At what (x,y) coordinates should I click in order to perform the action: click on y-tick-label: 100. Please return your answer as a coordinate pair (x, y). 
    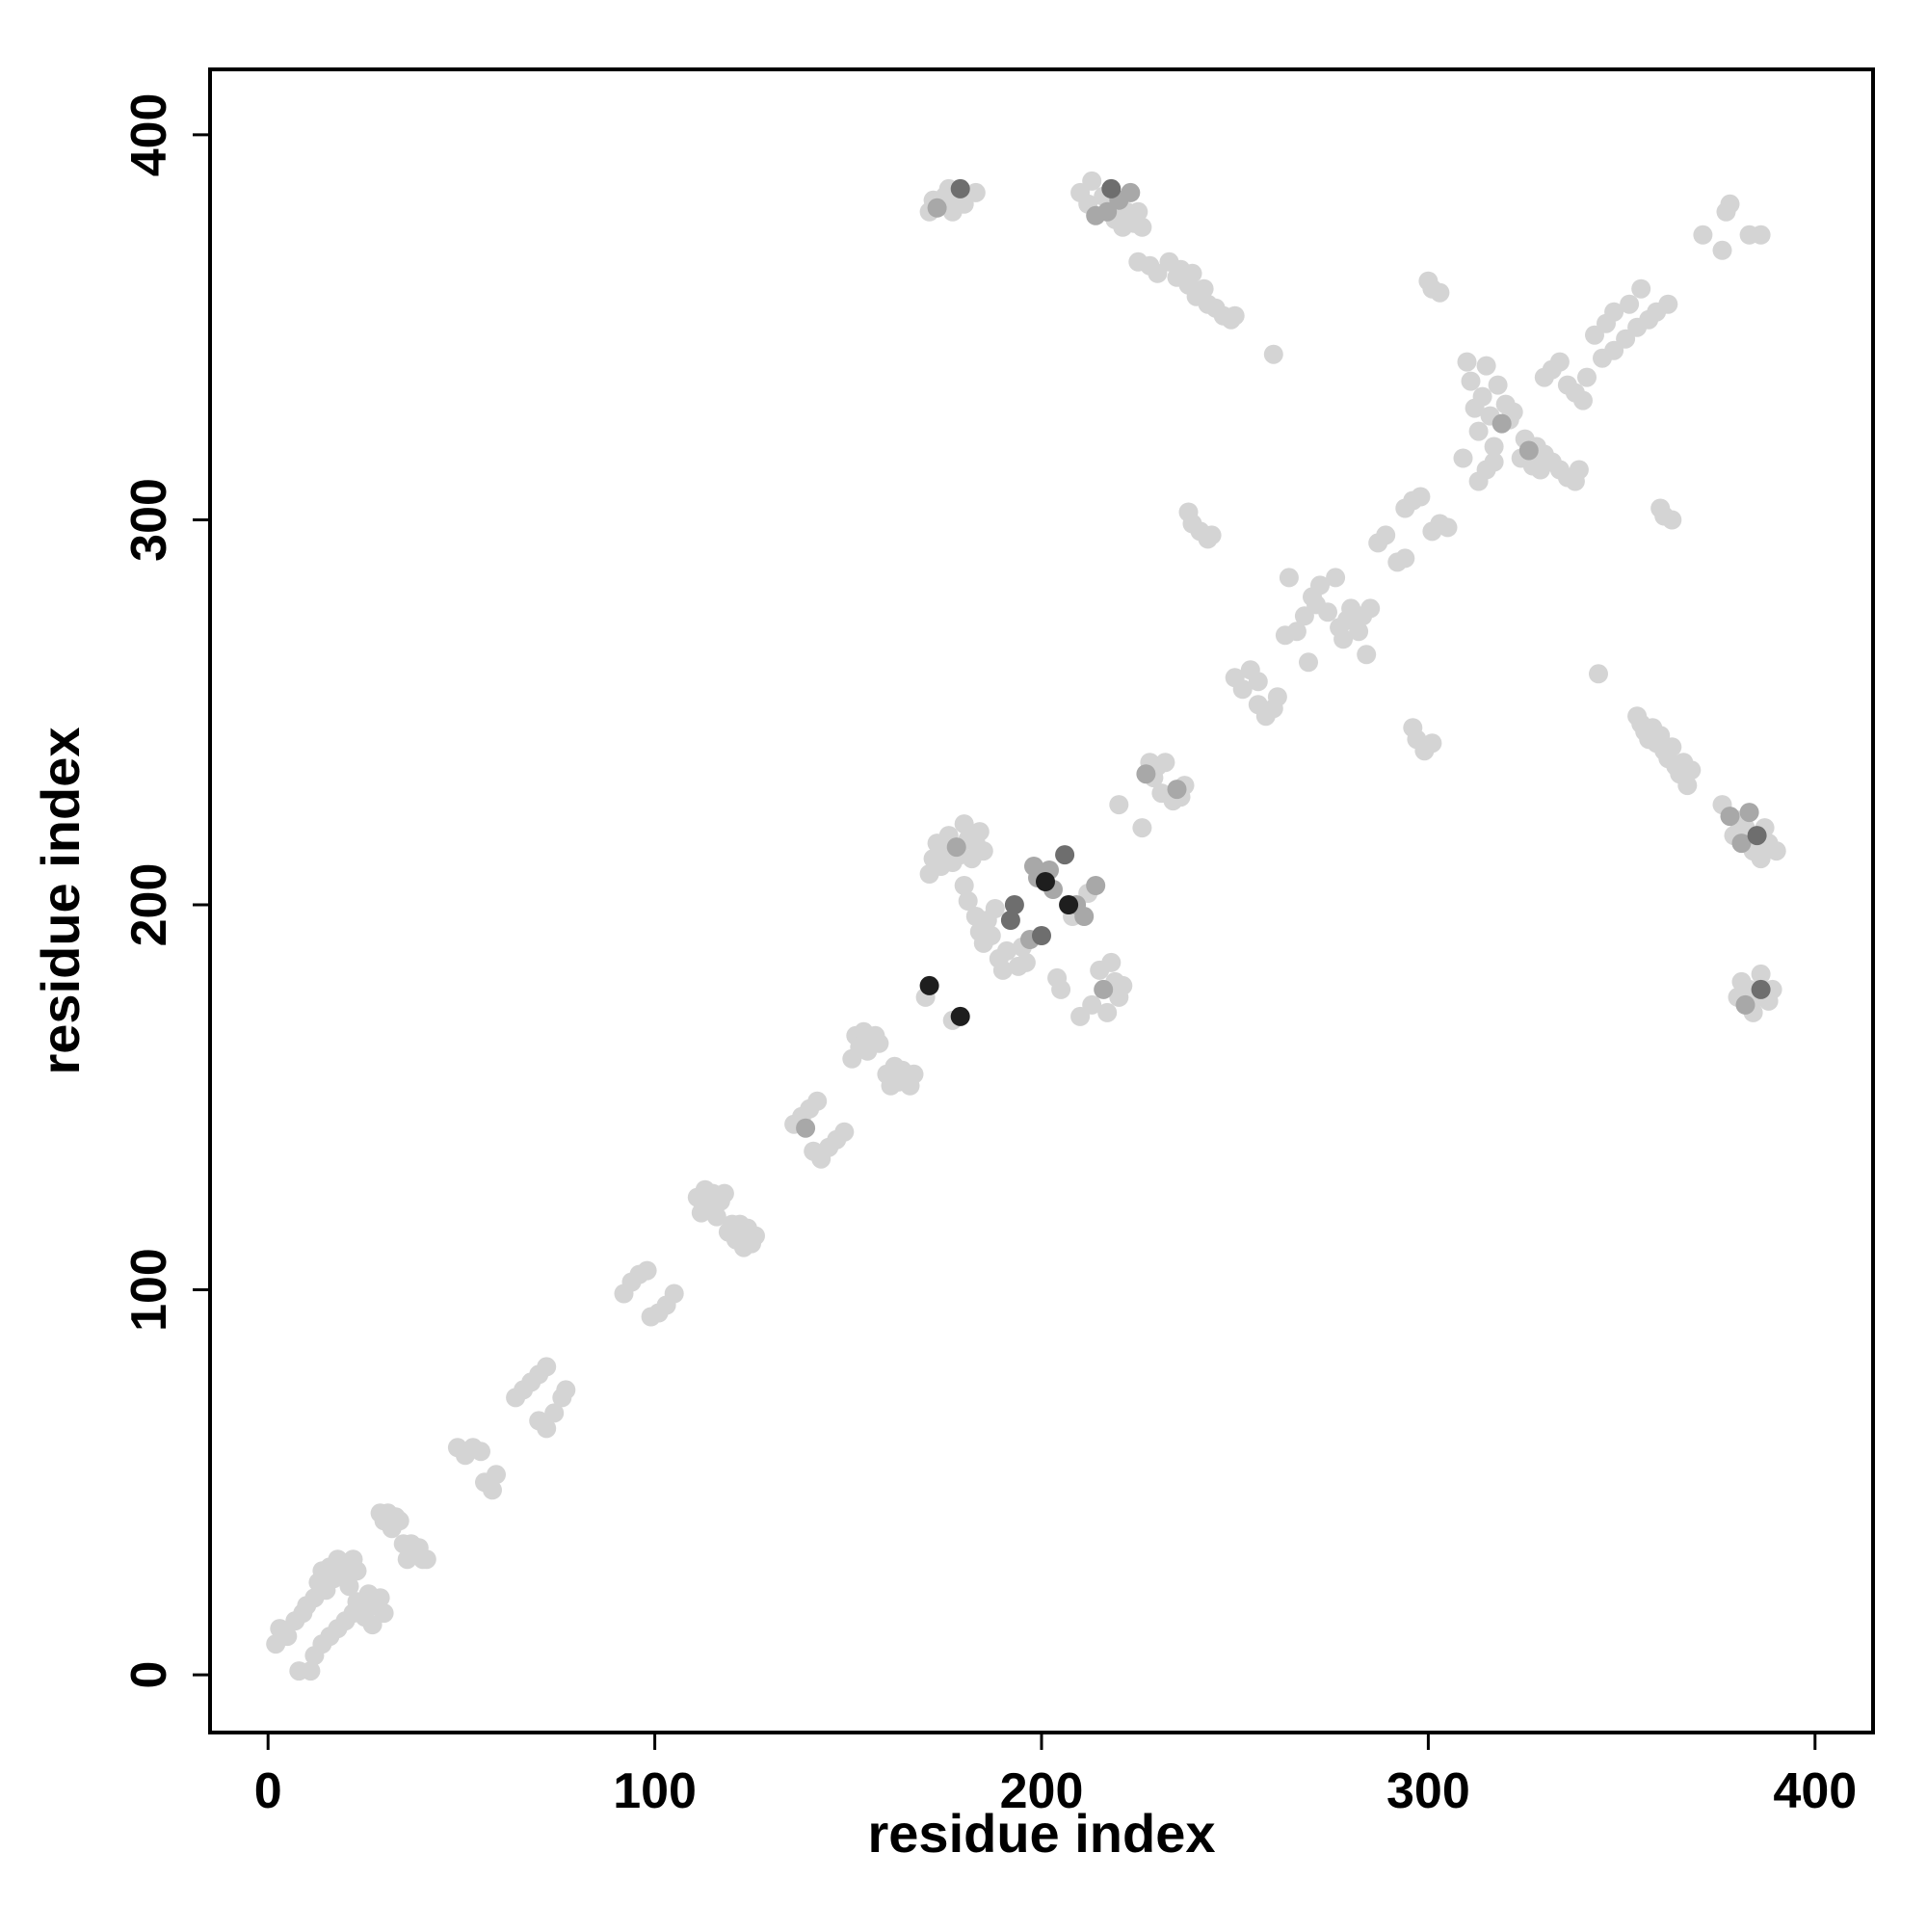
    Looking at the image, I should click on (149, 1290).